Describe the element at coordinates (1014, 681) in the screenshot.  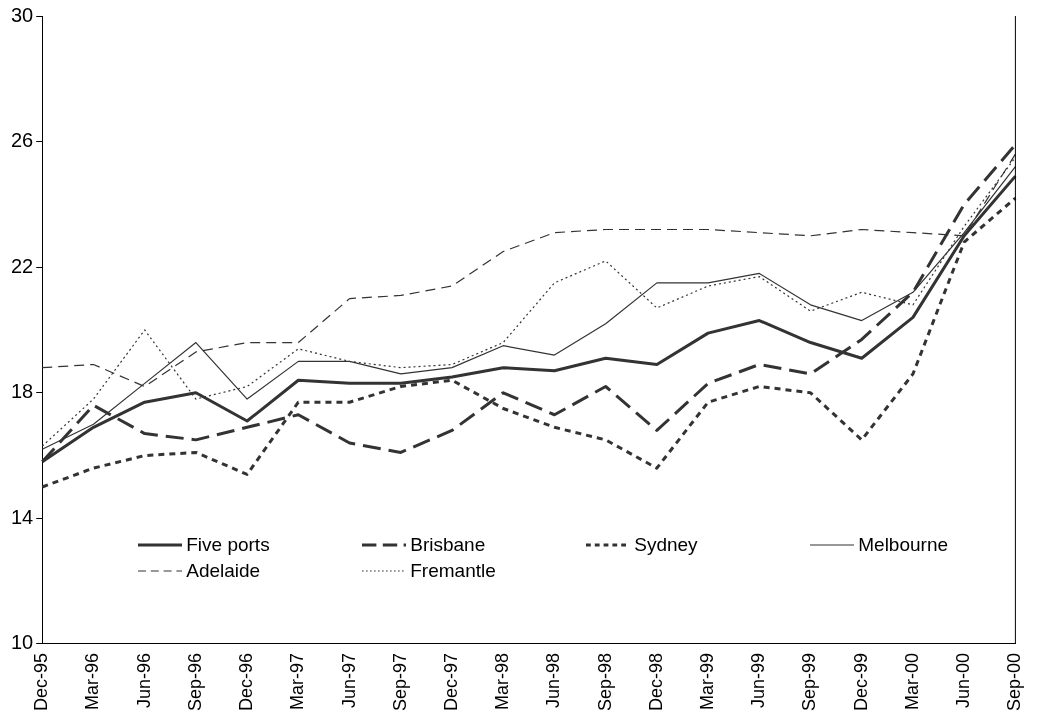
I see `x-tick-label: Sep-00` at that location.